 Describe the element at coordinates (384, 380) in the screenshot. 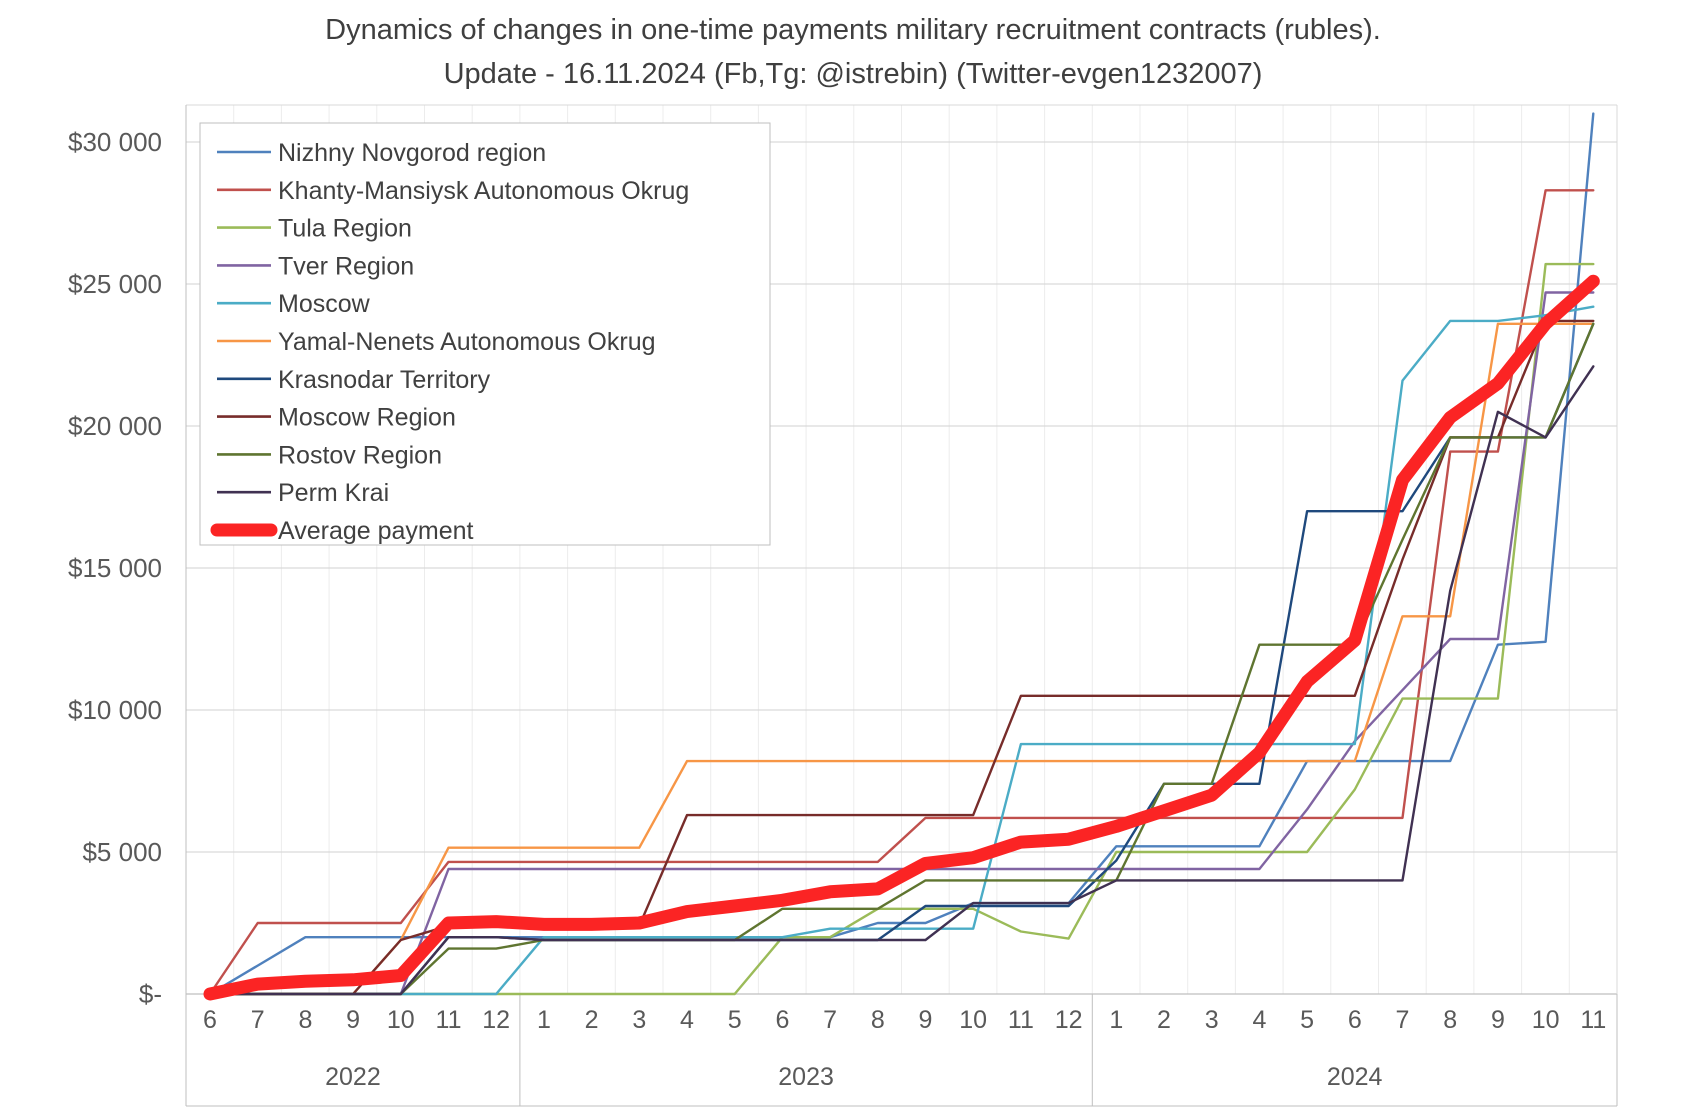

I see `legend-item-label: Krasnodar Territory` at that location.